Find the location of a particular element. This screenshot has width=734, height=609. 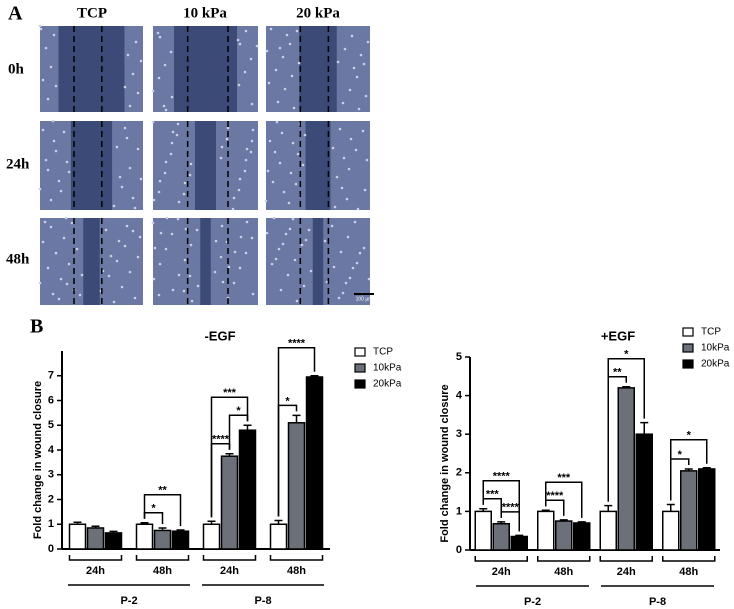

x-tick-label: 24h is located at coordinates (95, 571).